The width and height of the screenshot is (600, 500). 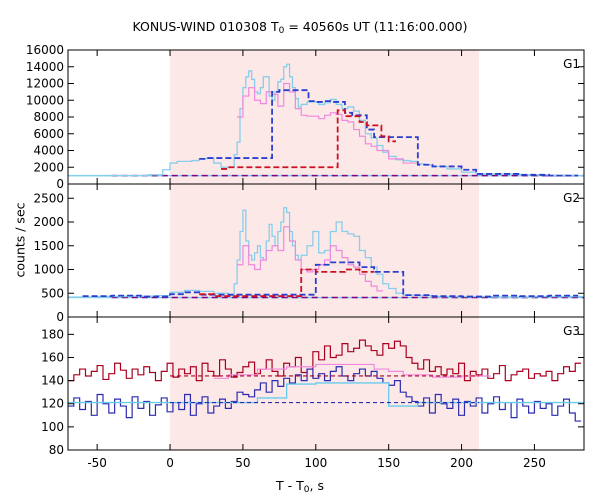 What do you see at coordinates (52, 381) in the screenshot?
I see `y-tick-label: 140` at bounding box center [52, 381].